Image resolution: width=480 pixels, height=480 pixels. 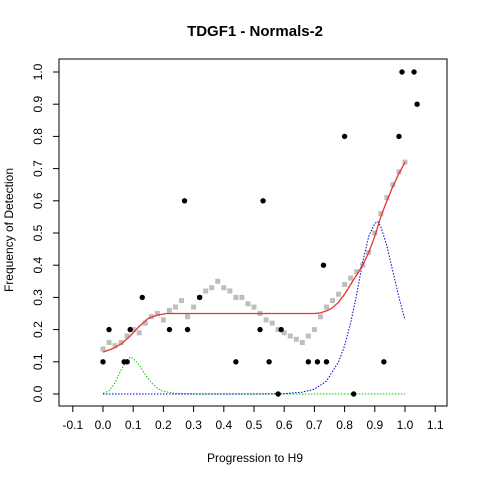 What do you see at coordinates (193, 425) in the screenshot?
I see `x-tick-label: 0.3` at bounding box center [193, 425].